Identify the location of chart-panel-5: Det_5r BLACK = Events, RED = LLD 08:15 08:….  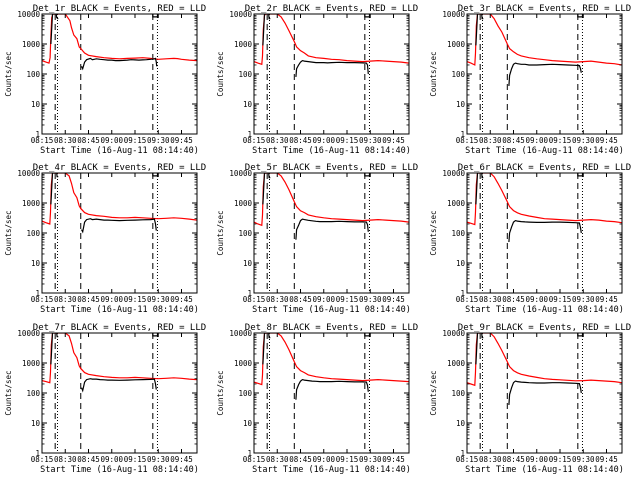
(317, 239).